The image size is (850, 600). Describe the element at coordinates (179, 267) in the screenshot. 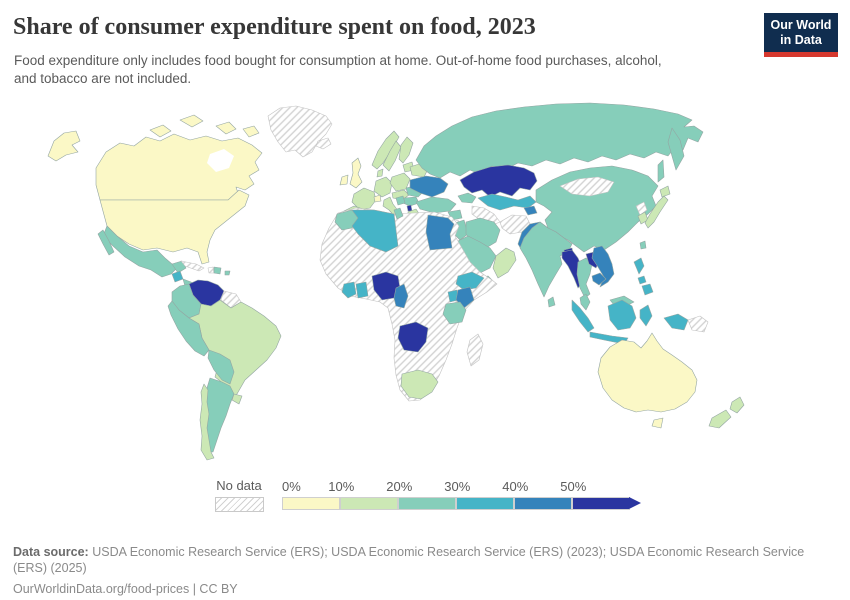

I see `country-mexico-yucatan` at that location.